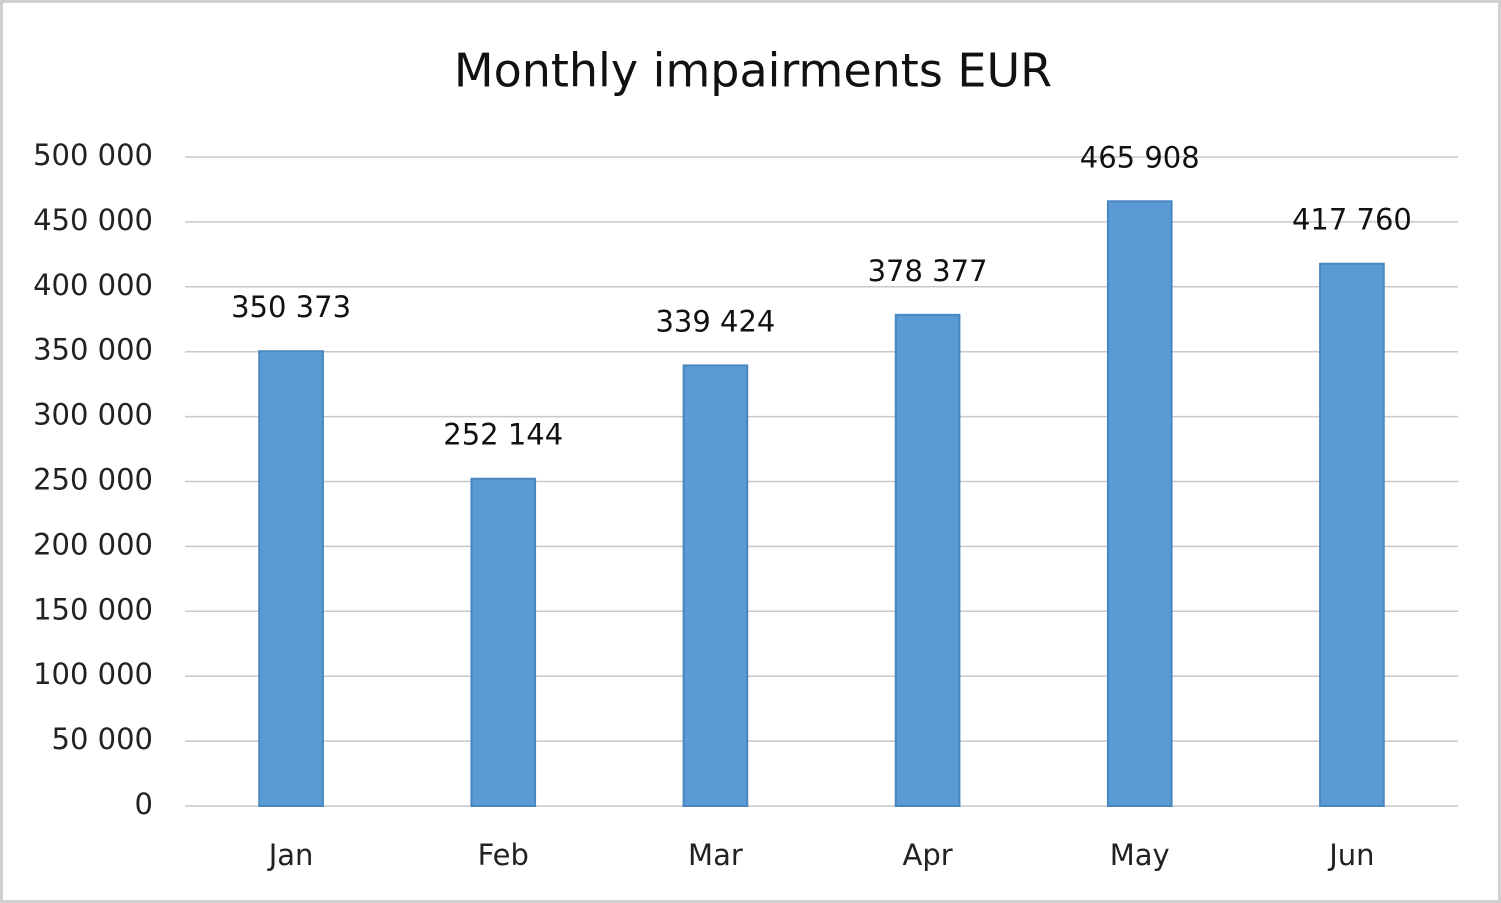 The width and height of the screenshot is (1501, 903). I want to click on x-tick-label: Jan, so click(290, 855).